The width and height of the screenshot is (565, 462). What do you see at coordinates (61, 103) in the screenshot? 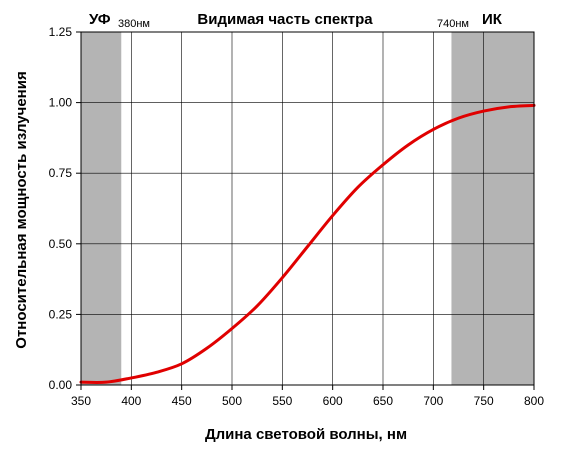
I see `y-tick-label: 1.00` at bounding box center [61, 103].